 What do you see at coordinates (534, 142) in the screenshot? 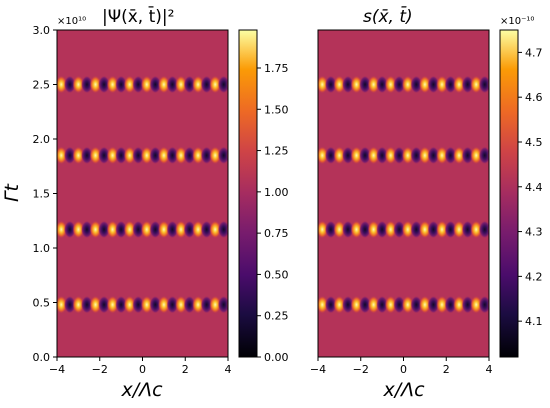
I see `right-colorbar-tick-label: 4.5` at bounding box center [534, 142].